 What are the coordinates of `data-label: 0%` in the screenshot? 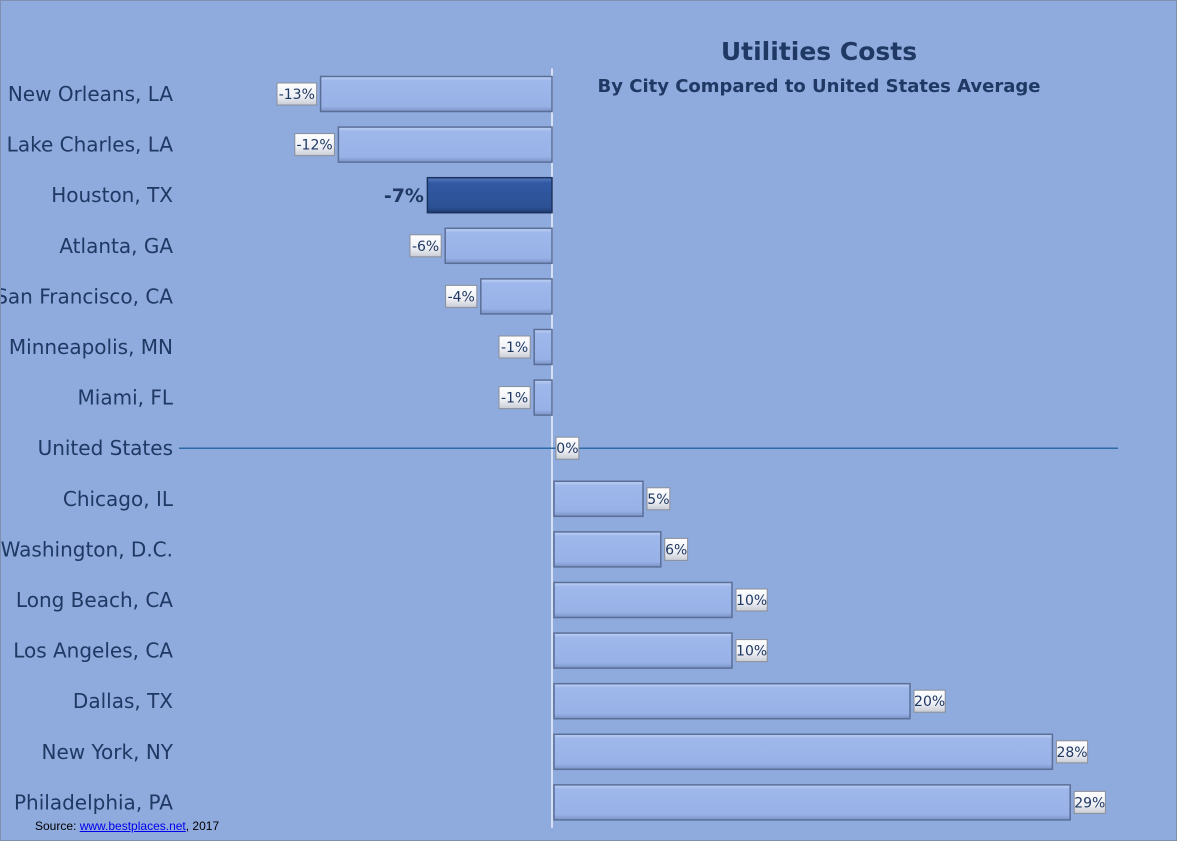 It's located at (567, 449).